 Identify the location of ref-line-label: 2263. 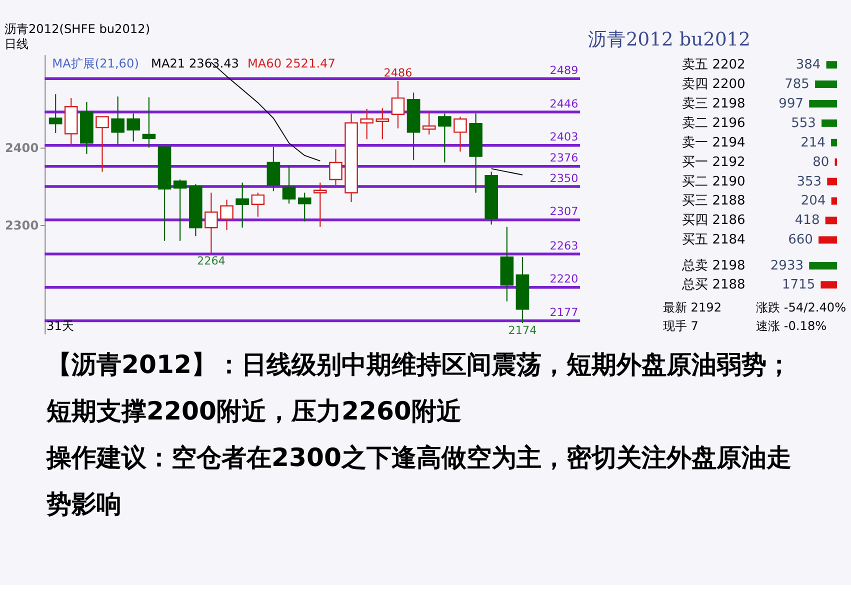
(564, 245).